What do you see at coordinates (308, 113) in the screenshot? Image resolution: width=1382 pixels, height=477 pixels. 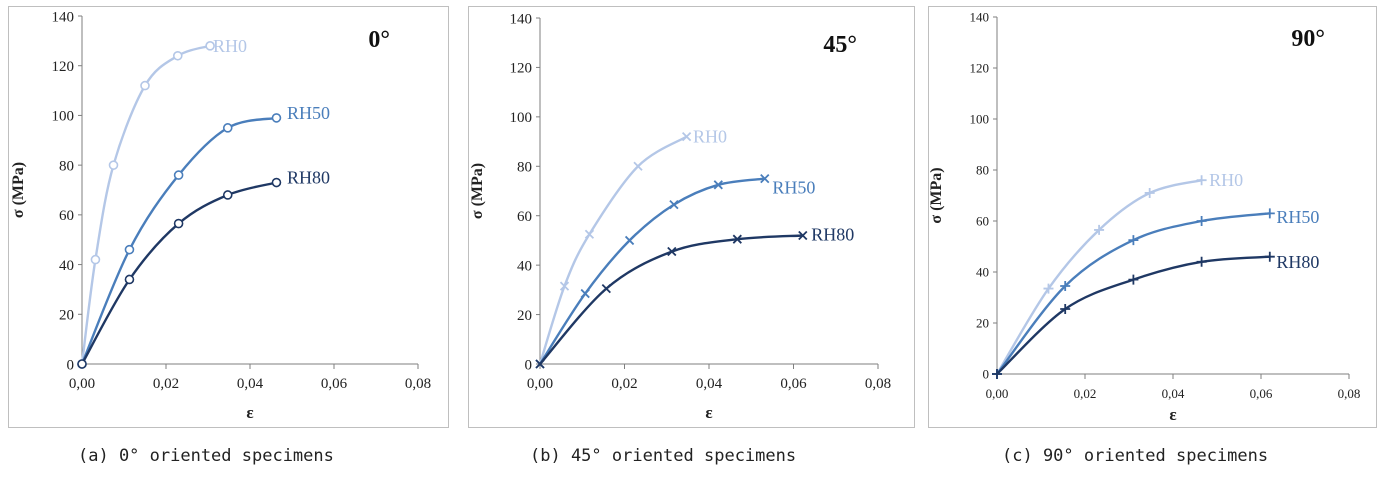 I see `series-label-rh50: RH50` at bounding box center [308, 113].